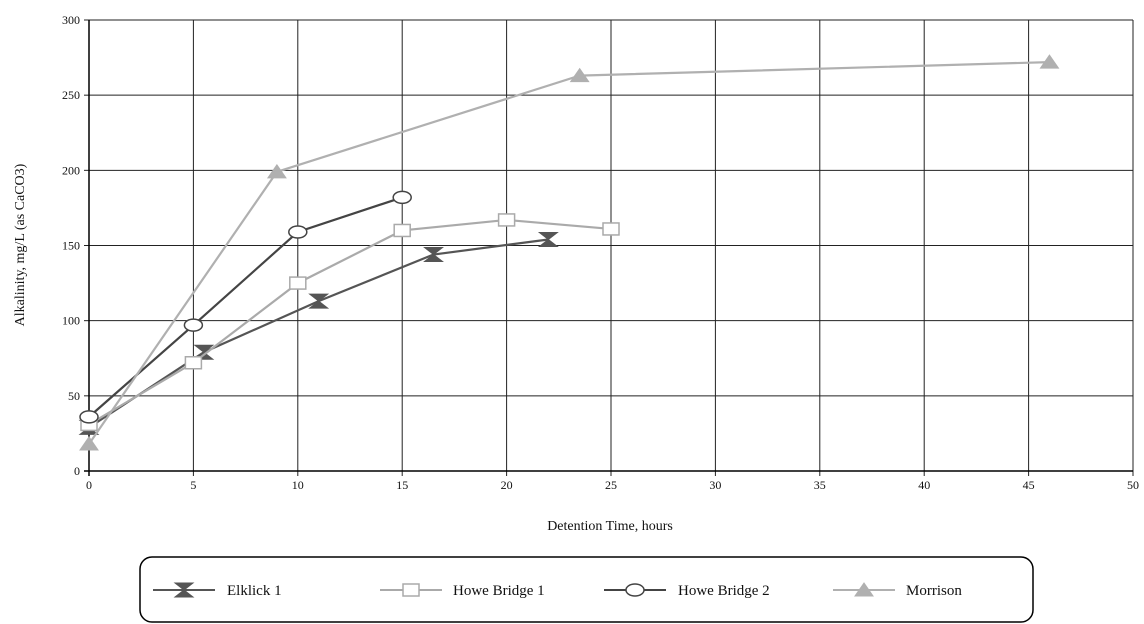  Describe the element at coordinates (924, 485) in the screenshot. I see `x-tick-label: 40` at that location.